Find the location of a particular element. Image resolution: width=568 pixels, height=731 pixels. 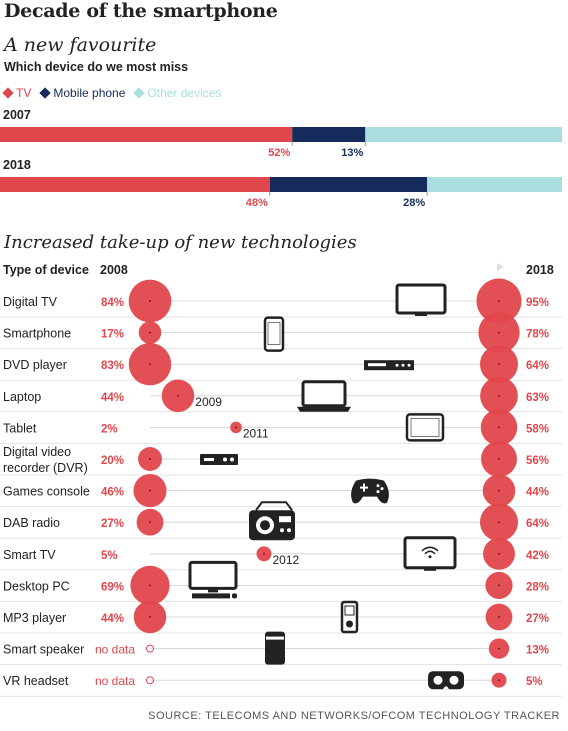

radio-knob is located at coordinates (282, 530).